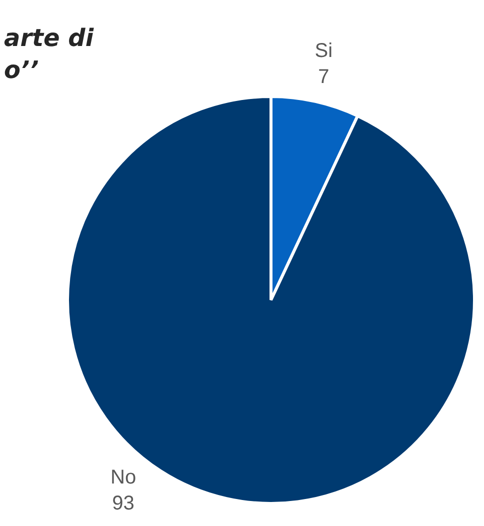 The width and height of the screenshot is (484, 526). I want to click on data-label: 93, so click(123, 503).